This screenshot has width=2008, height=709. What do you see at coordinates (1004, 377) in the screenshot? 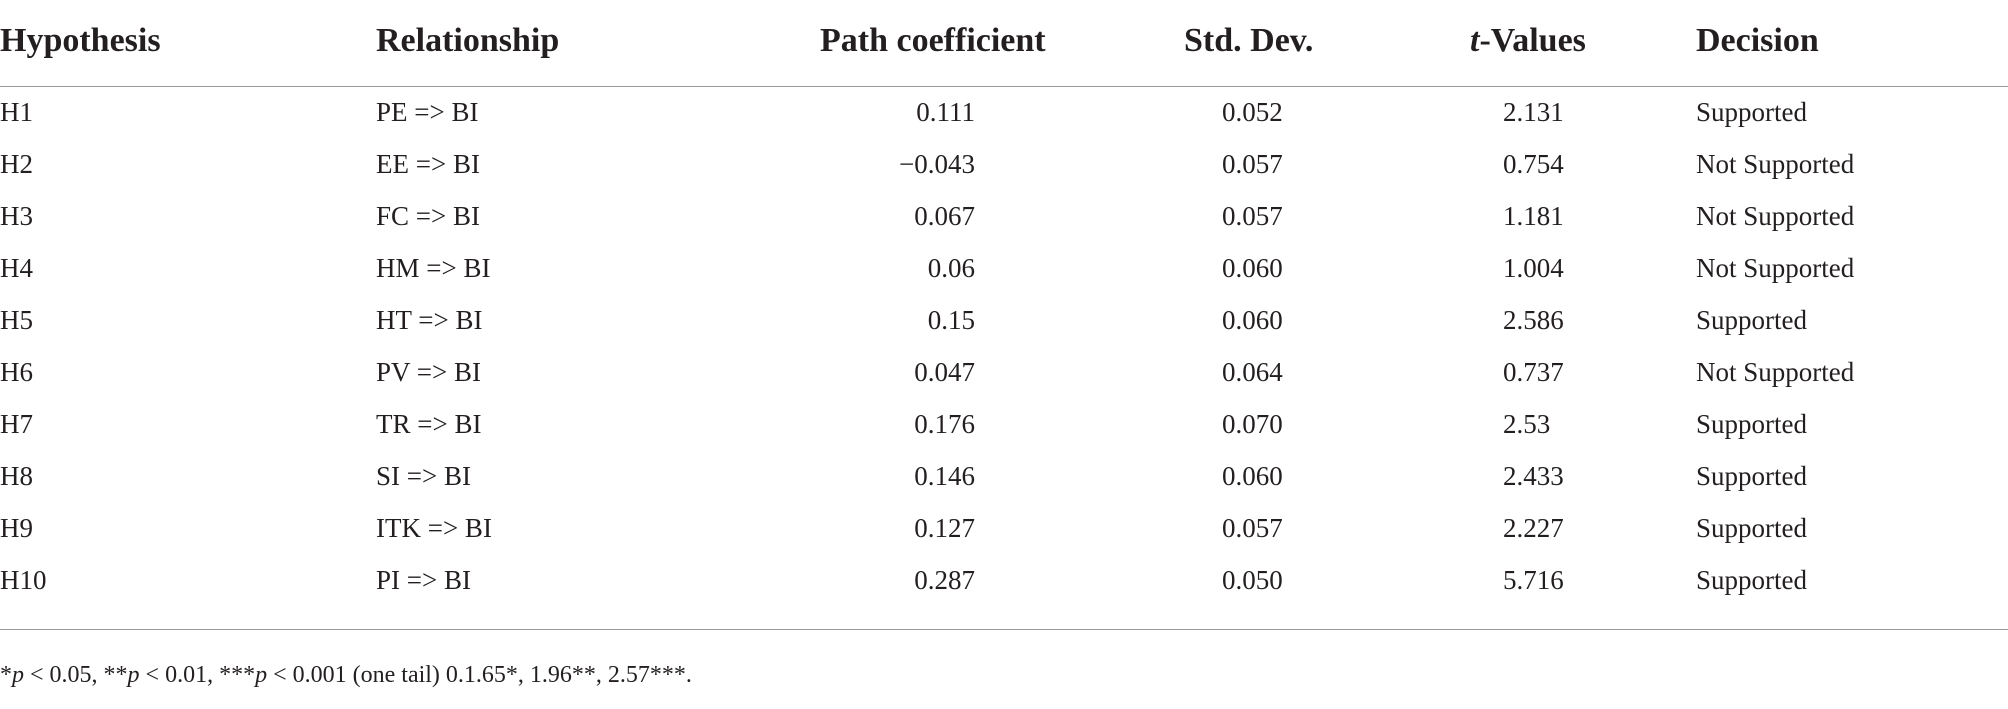
I see `table-row: H6 PV => BI 0.047 0.064 0.737 Not Supported` at bounding box center [1004, 377].